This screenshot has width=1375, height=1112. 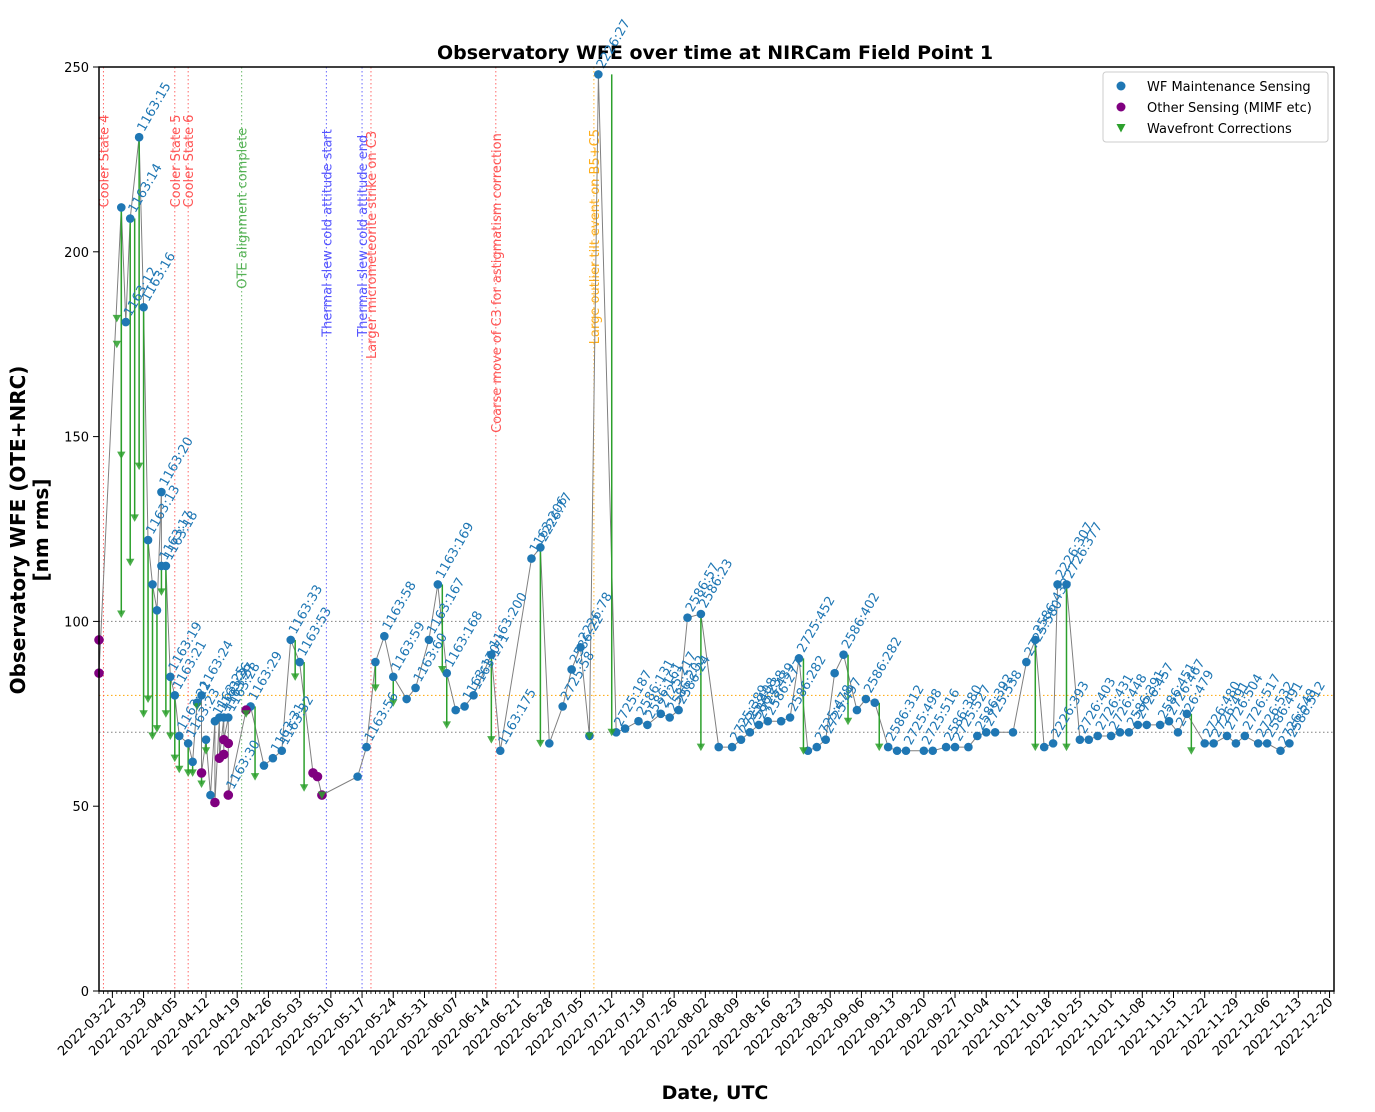 I want to click on legend-label: Wavefront Corrections, so click(x=1219, y=129).